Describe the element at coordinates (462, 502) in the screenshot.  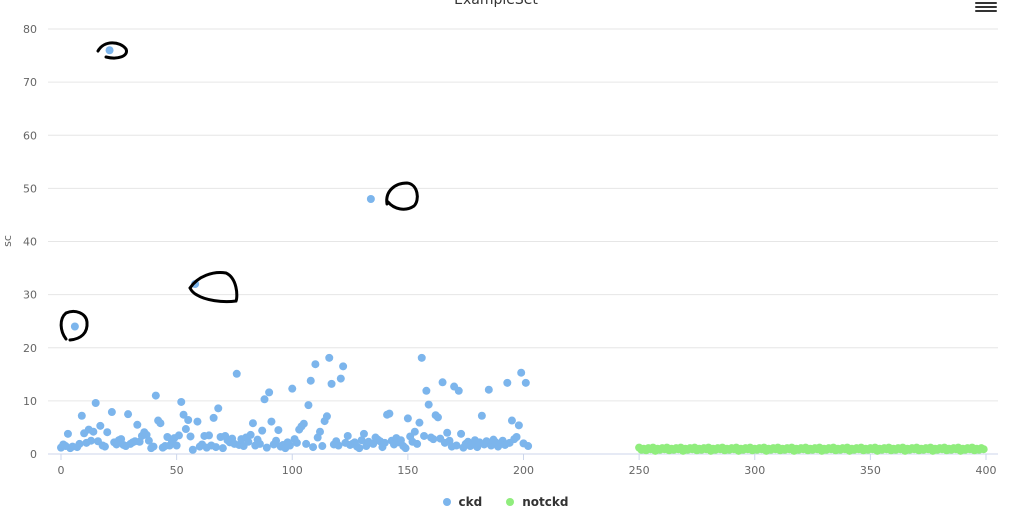
I see `legend-item-ckd: ckd` at that location.